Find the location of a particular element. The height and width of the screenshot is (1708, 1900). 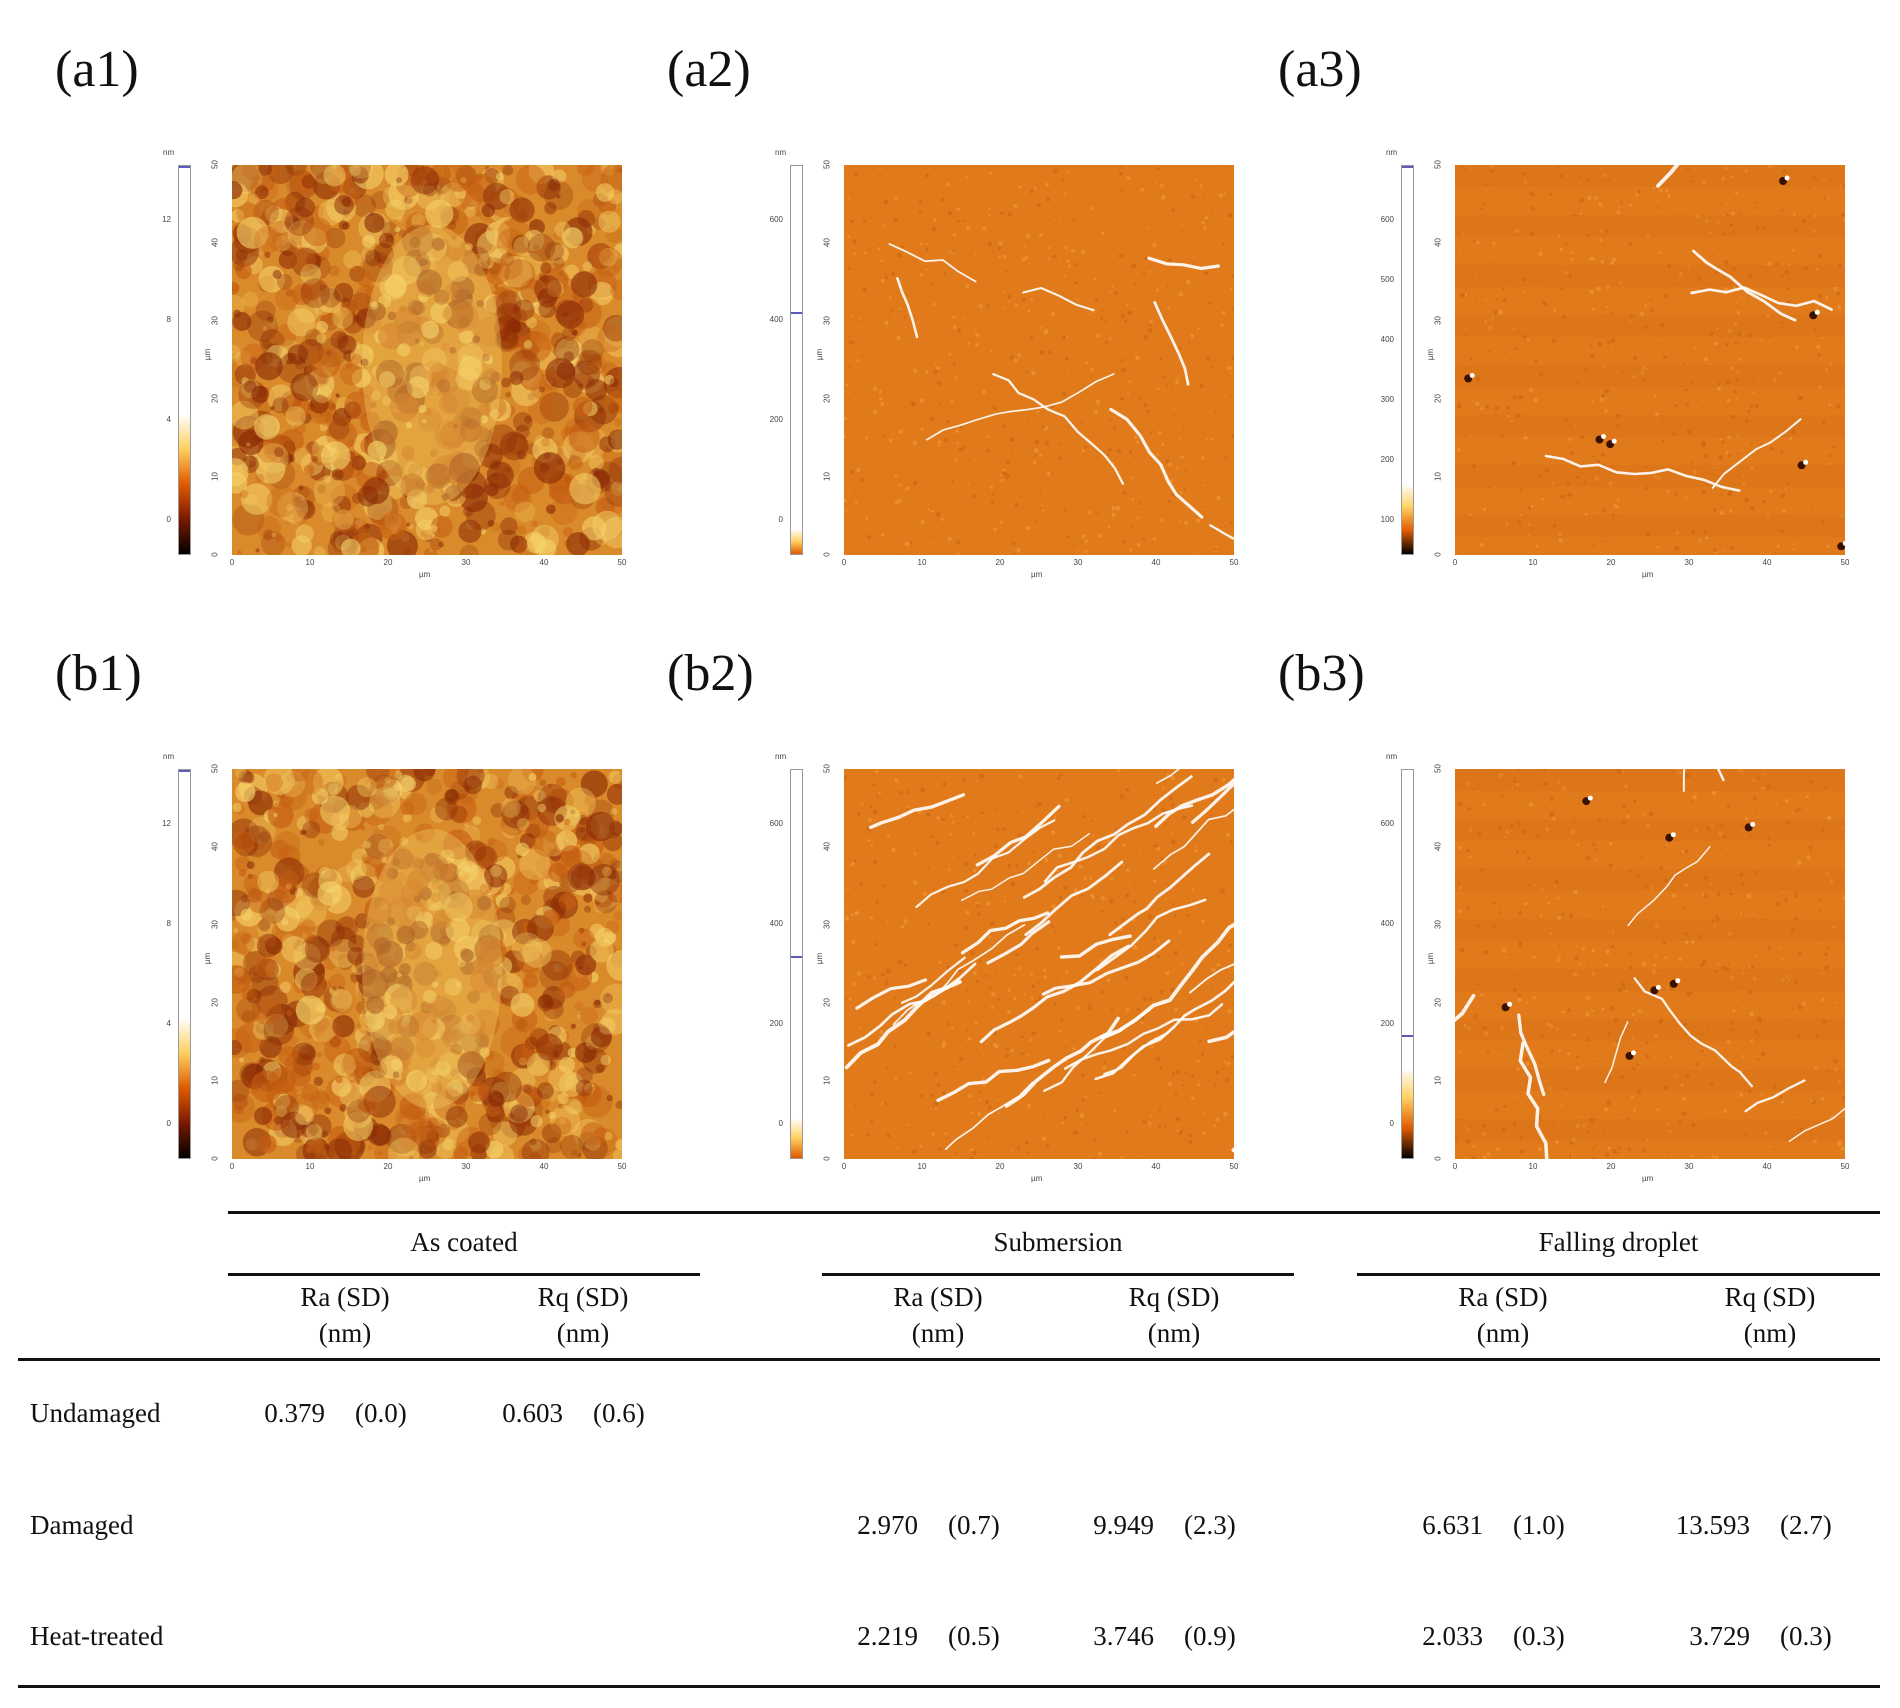

row-label: Damaged is located at coordinates (82, 1525).